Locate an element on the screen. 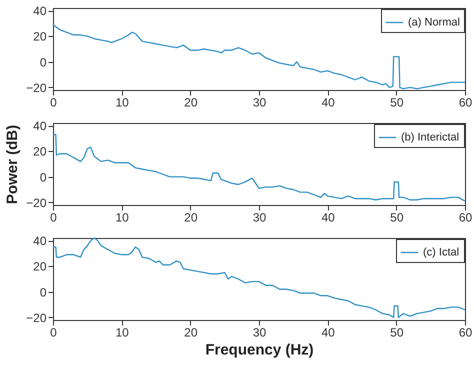  legend-label: (b) Interictal is located at coordinates (430, 138).